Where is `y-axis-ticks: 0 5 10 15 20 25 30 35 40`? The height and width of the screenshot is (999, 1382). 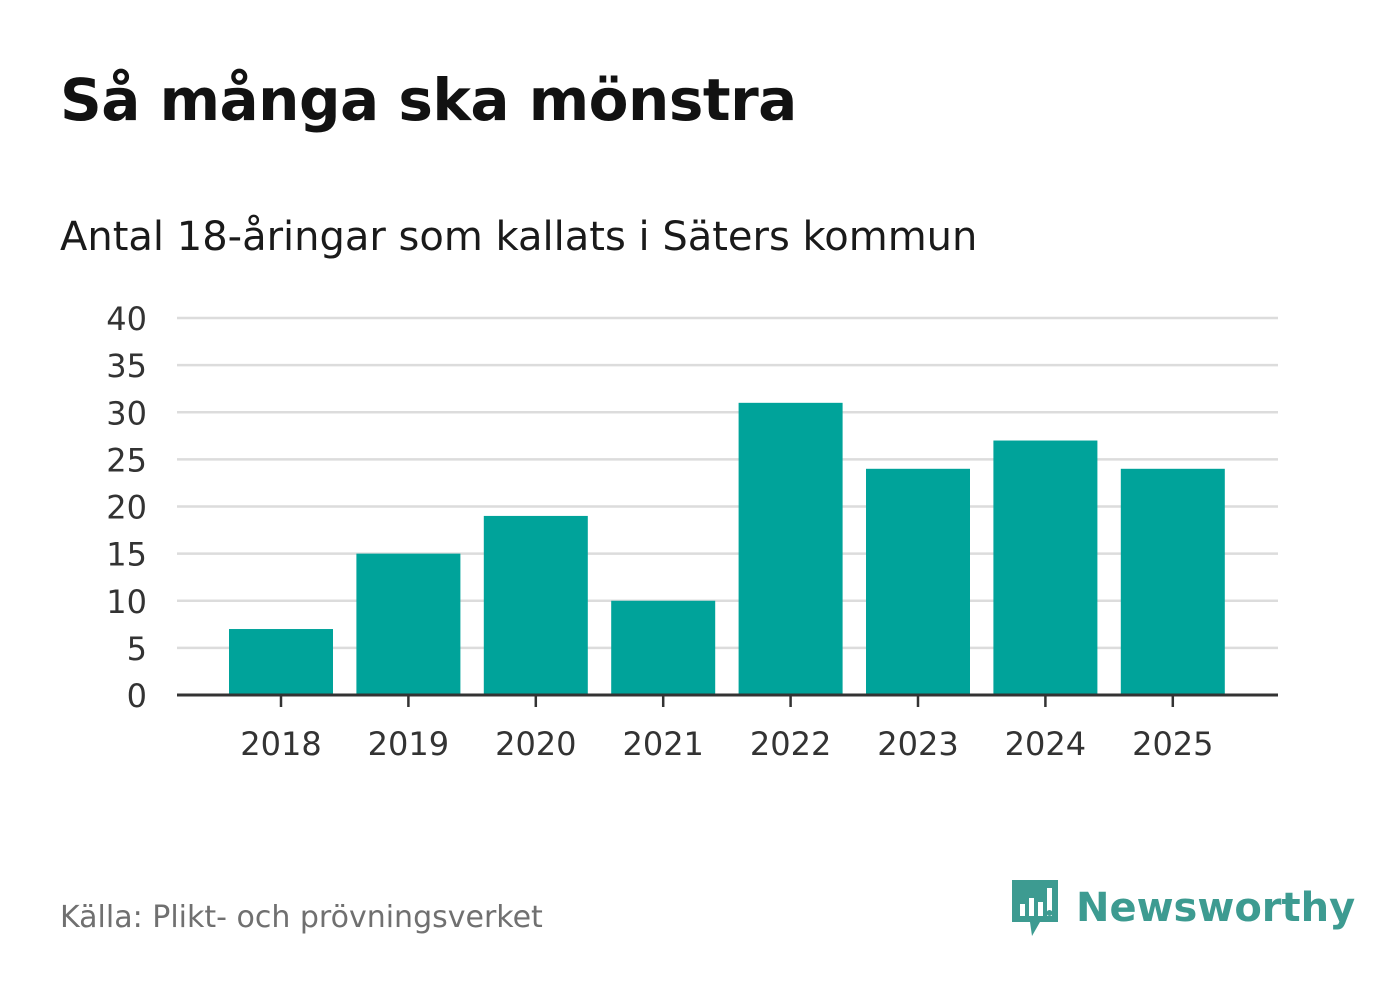
y-axis-ticks: 0 5 10 15 20 25 30 35 40 is located at coordinates (126, 507).